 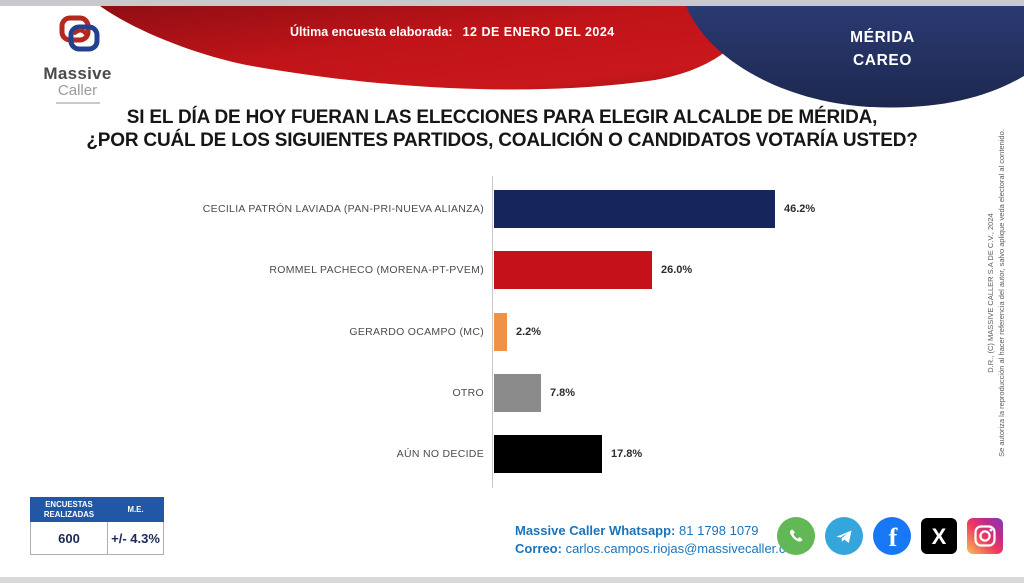 I want to click on chart-row: GERARDO OCAMPO (MC) 2.2%, so click(x=512, y=332).